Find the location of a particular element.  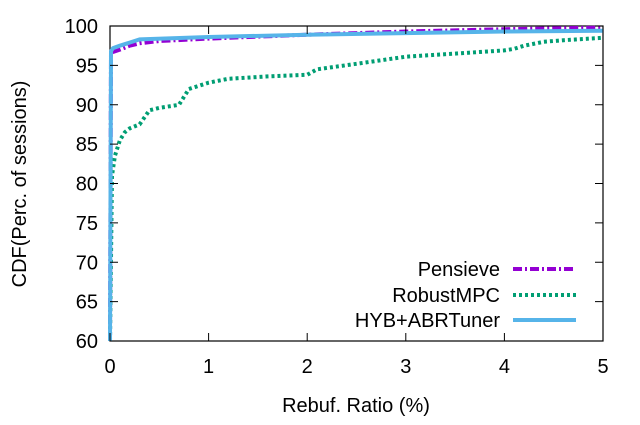

legend-label-hyb-abrtuner: HYB+ABRTuner is located at coordinates (427, 321).